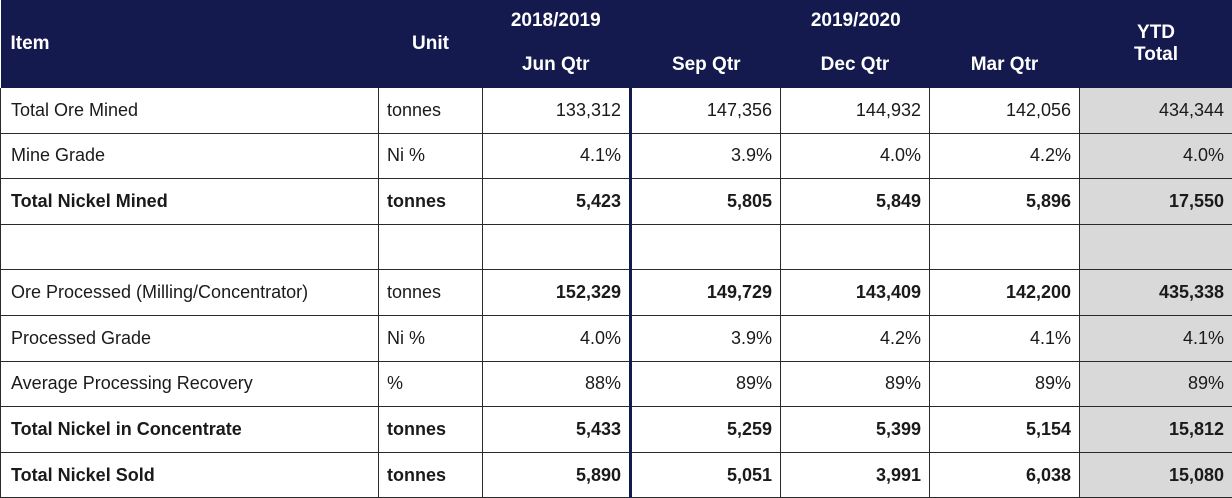  Describe the element at coordinates (855, 430) in the screenshot. I see `row-quarter-value: 5,399` at that location.